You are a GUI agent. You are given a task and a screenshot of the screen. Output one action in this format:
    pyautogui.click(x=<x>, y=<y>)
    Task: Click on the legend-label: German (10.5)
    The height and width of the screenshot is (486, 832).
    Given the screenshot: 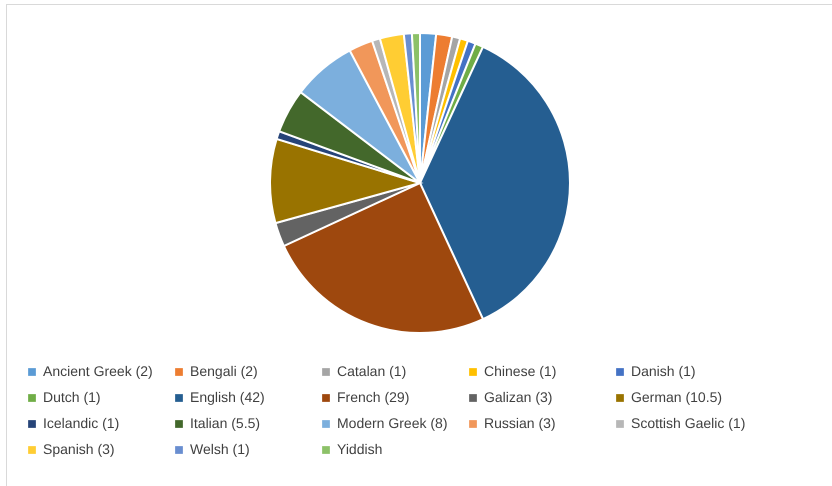 What is the action you would take?
    pyautogui.click(x=676, y=397)
    